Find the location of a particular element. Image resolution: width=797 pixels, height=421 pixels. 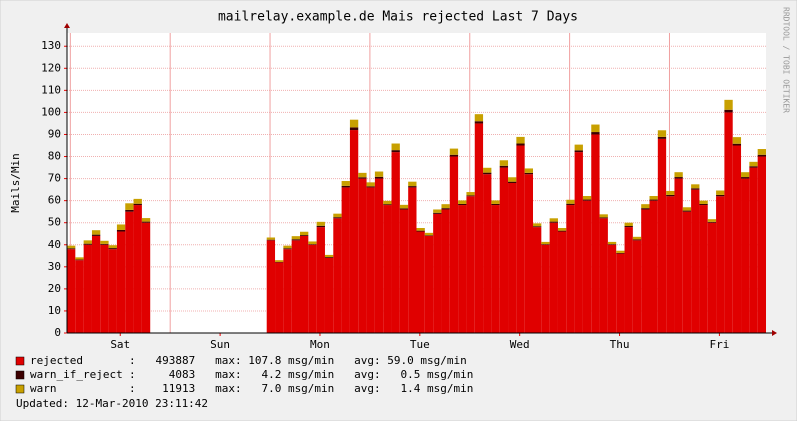

y-tick-label: 120 is located at coordinates (51, 67).